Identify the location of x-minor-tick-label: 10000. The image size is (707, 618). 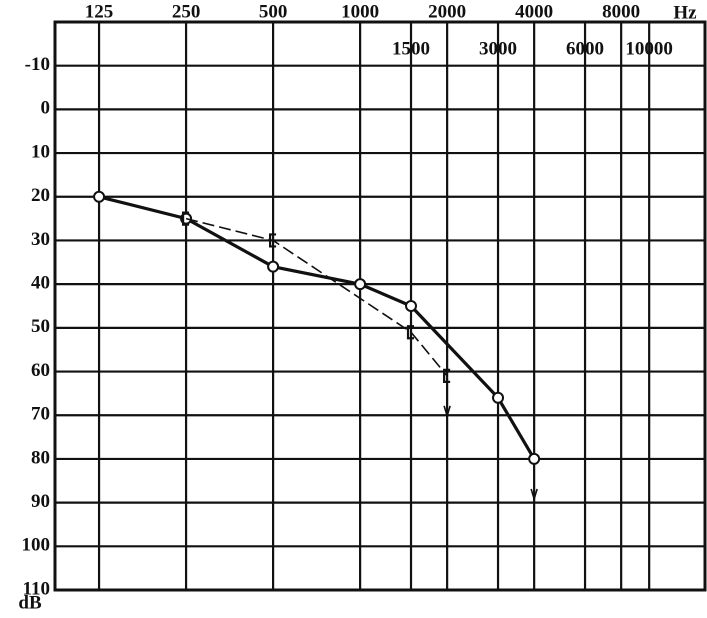
(649, 48).